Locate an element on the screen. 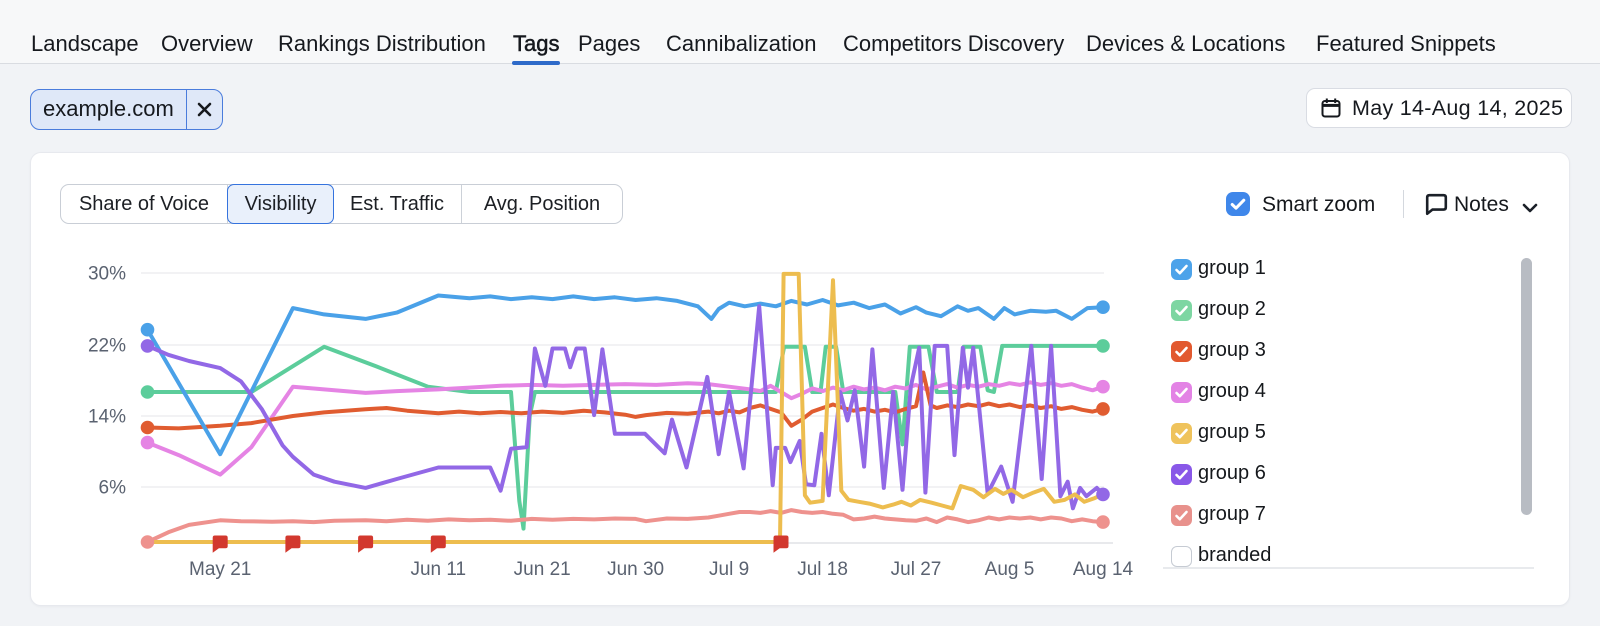 The image size is (1600, 626). svg-text: Jun 21 is located at coordinates (542, 569).